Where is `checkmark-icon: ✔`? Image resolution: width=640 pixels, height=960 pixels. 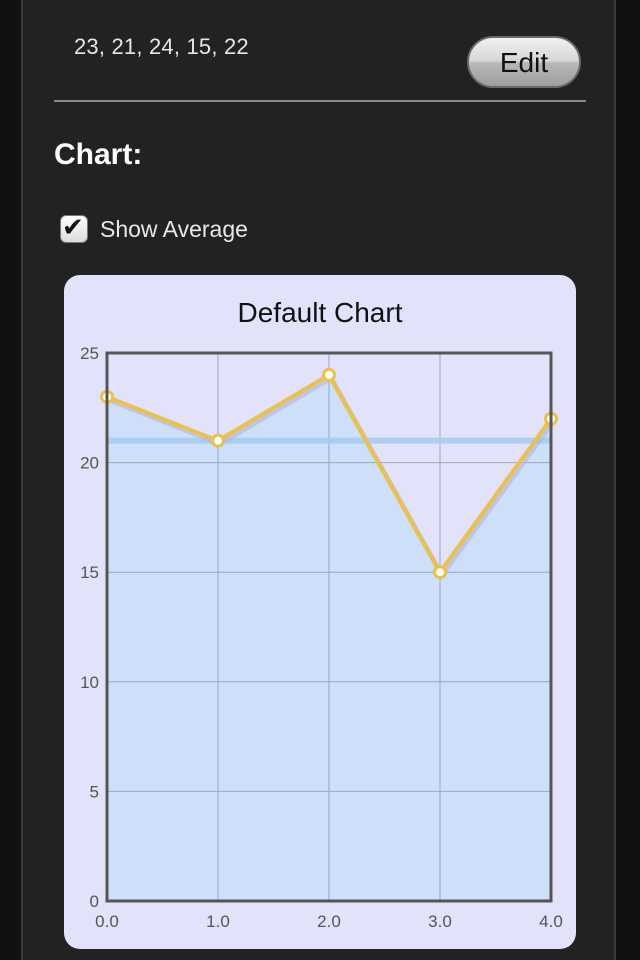 checkmark-icon: ✔ is located at coordinates (73, 228).